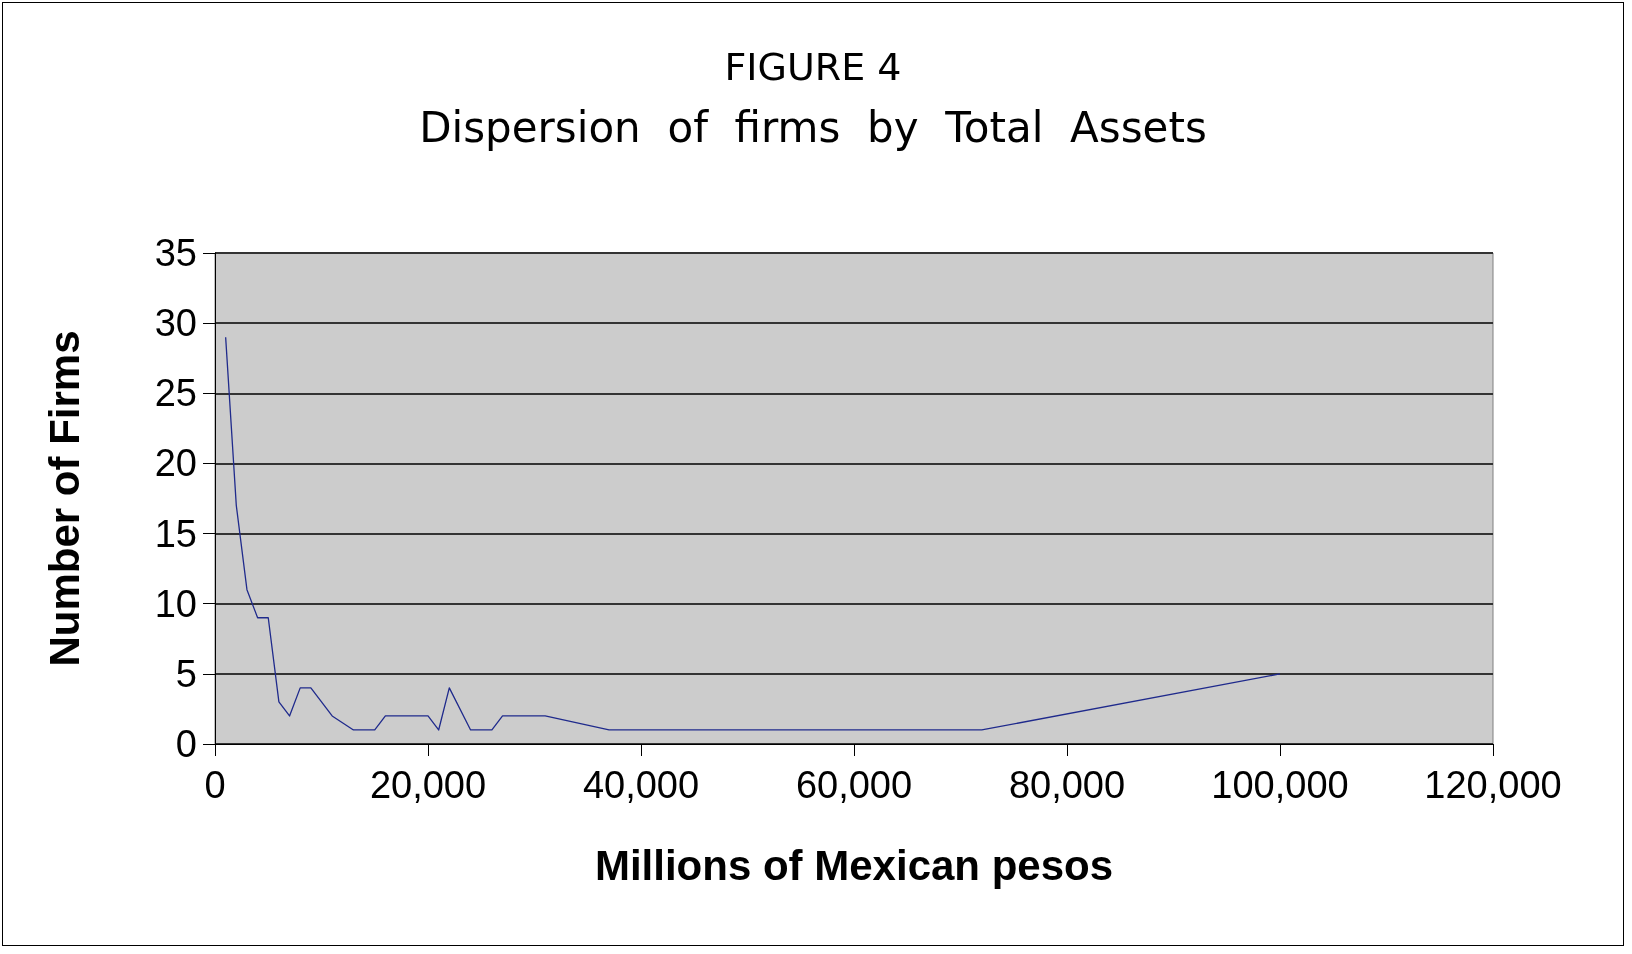 This screenshot has width=1632, height=954. What do you see at coordinates (186, 673) in the screenshot?
I see `y-tick-label: 5` at bounding box center [186, 673].